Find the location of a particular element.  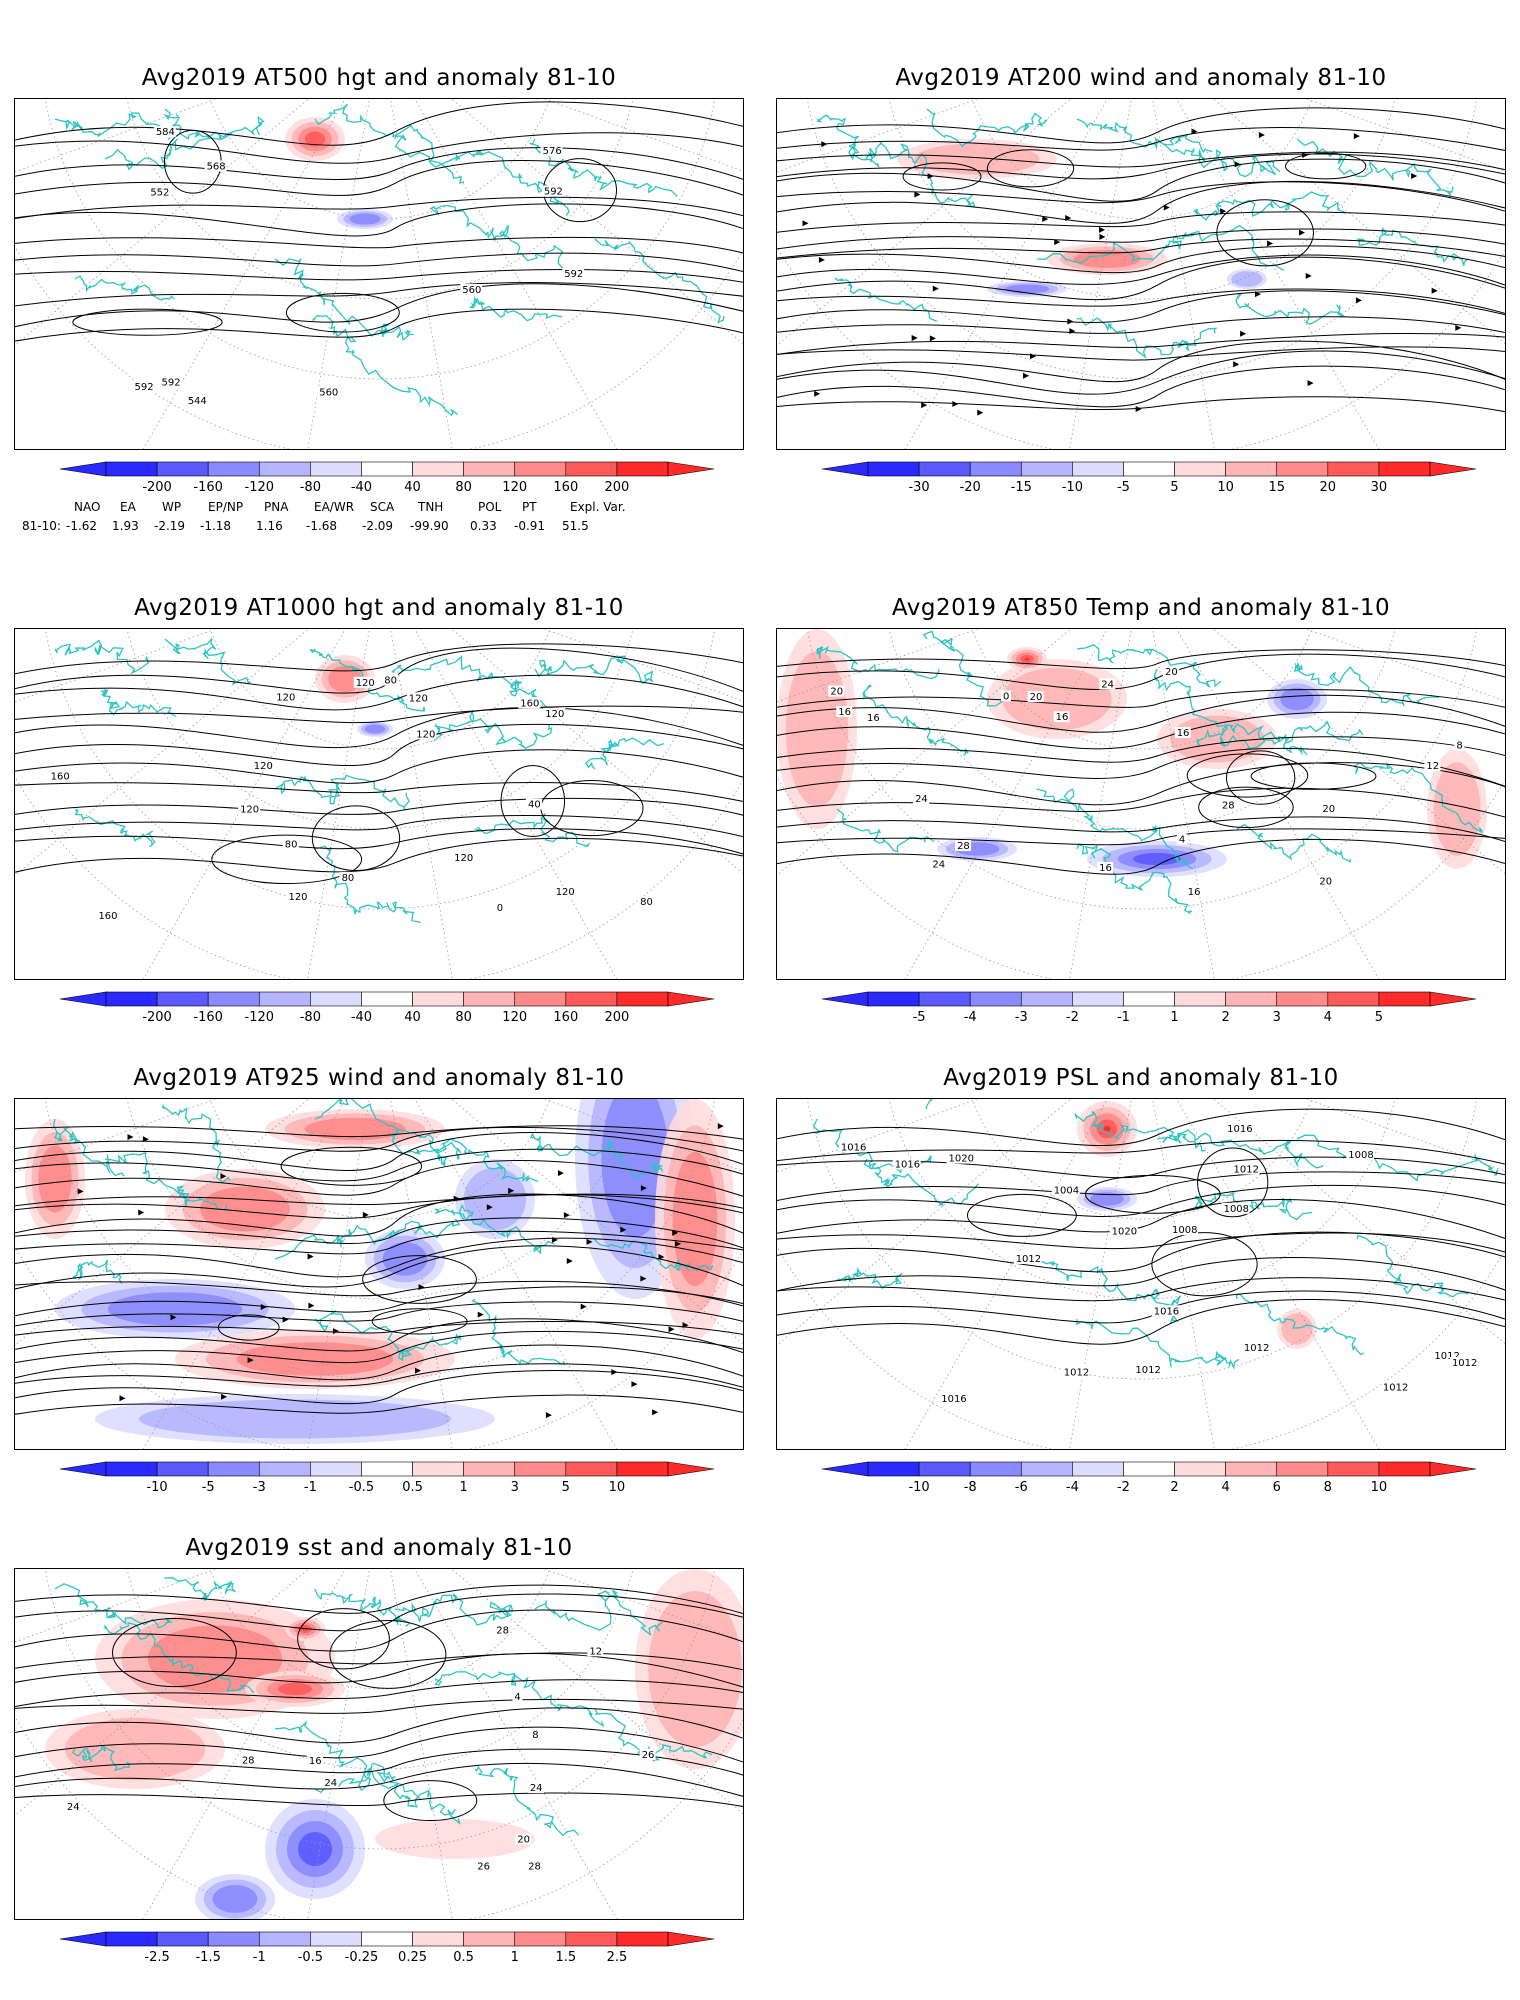

contour-label: 544 is located at coordinates (197, 401).